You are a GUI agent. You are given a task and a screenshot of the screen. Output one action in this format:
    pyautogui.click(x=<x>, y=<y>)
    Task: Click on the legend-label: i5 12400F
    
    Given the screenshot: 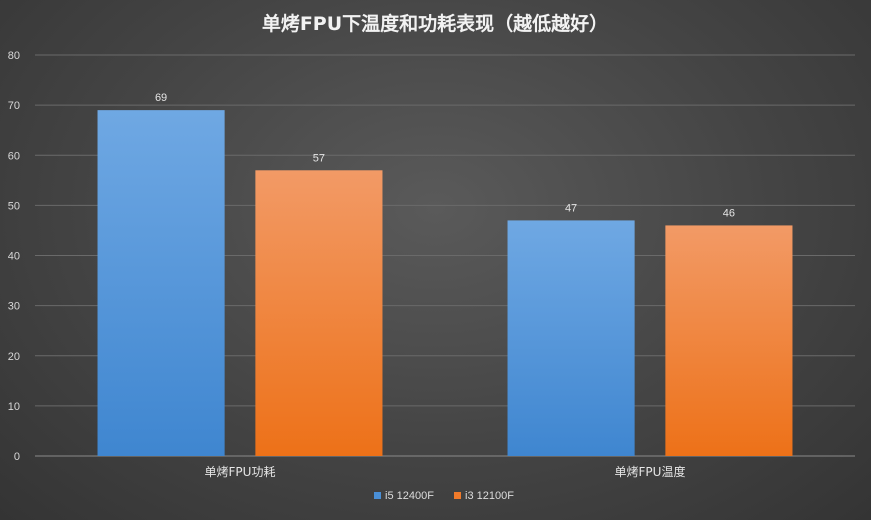 What is the action you would take?
    pyautogui.click(x=409, y=496)
    